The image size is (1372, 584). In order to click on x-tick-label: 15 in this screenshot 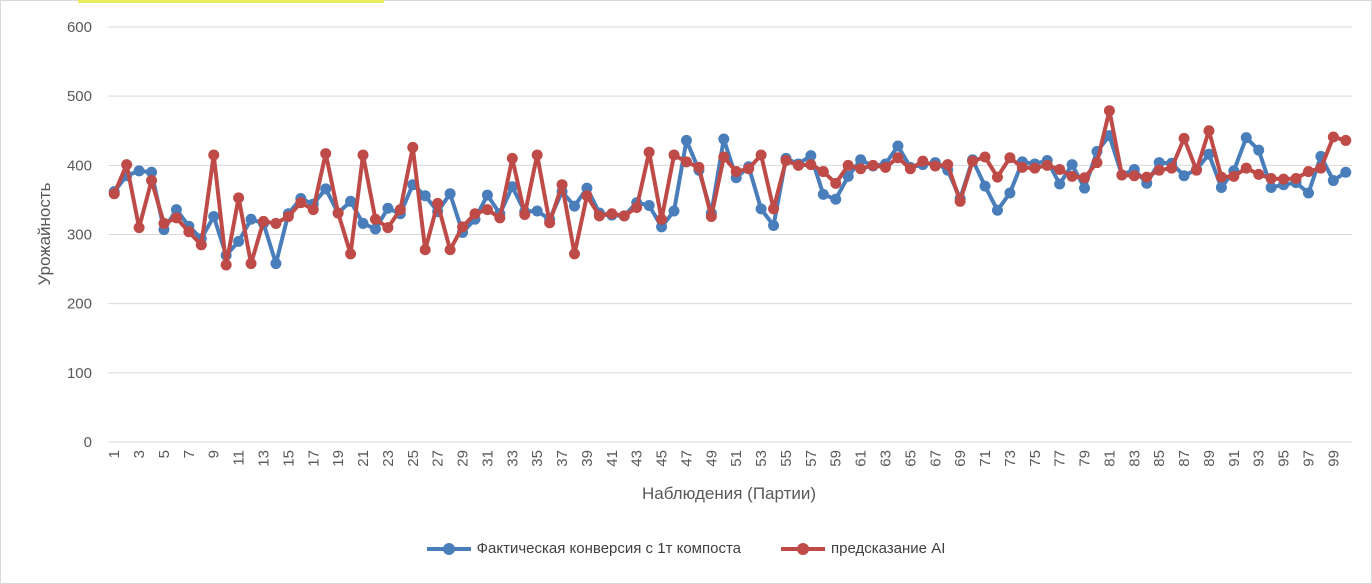, I will do `click(288, 458)`.